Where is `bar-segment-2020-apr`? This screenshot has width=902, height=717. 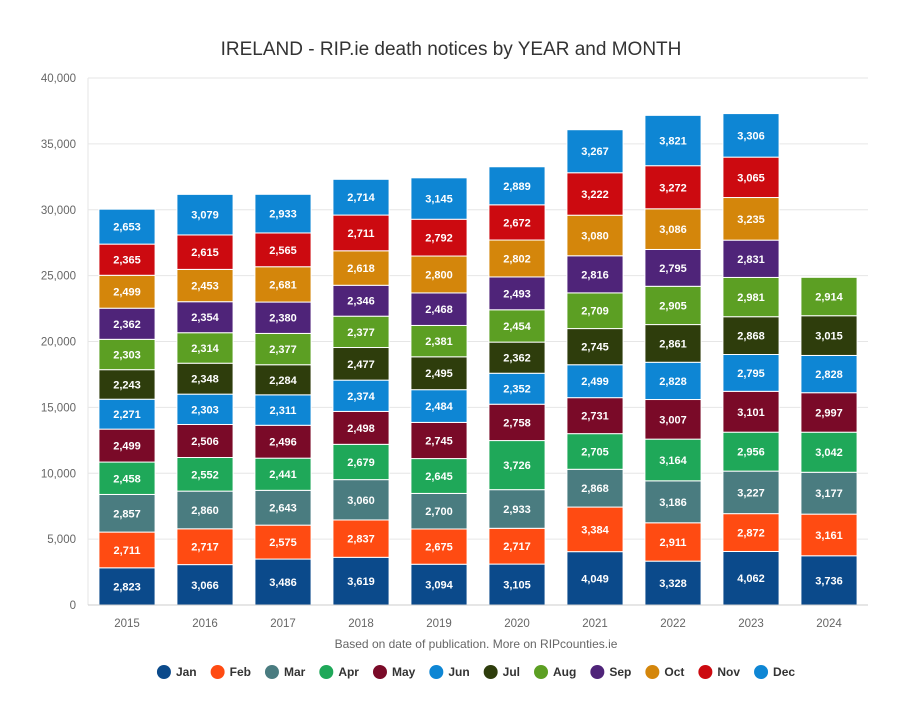
bar-segment-2020-apr is located at coordinates (517, 465).